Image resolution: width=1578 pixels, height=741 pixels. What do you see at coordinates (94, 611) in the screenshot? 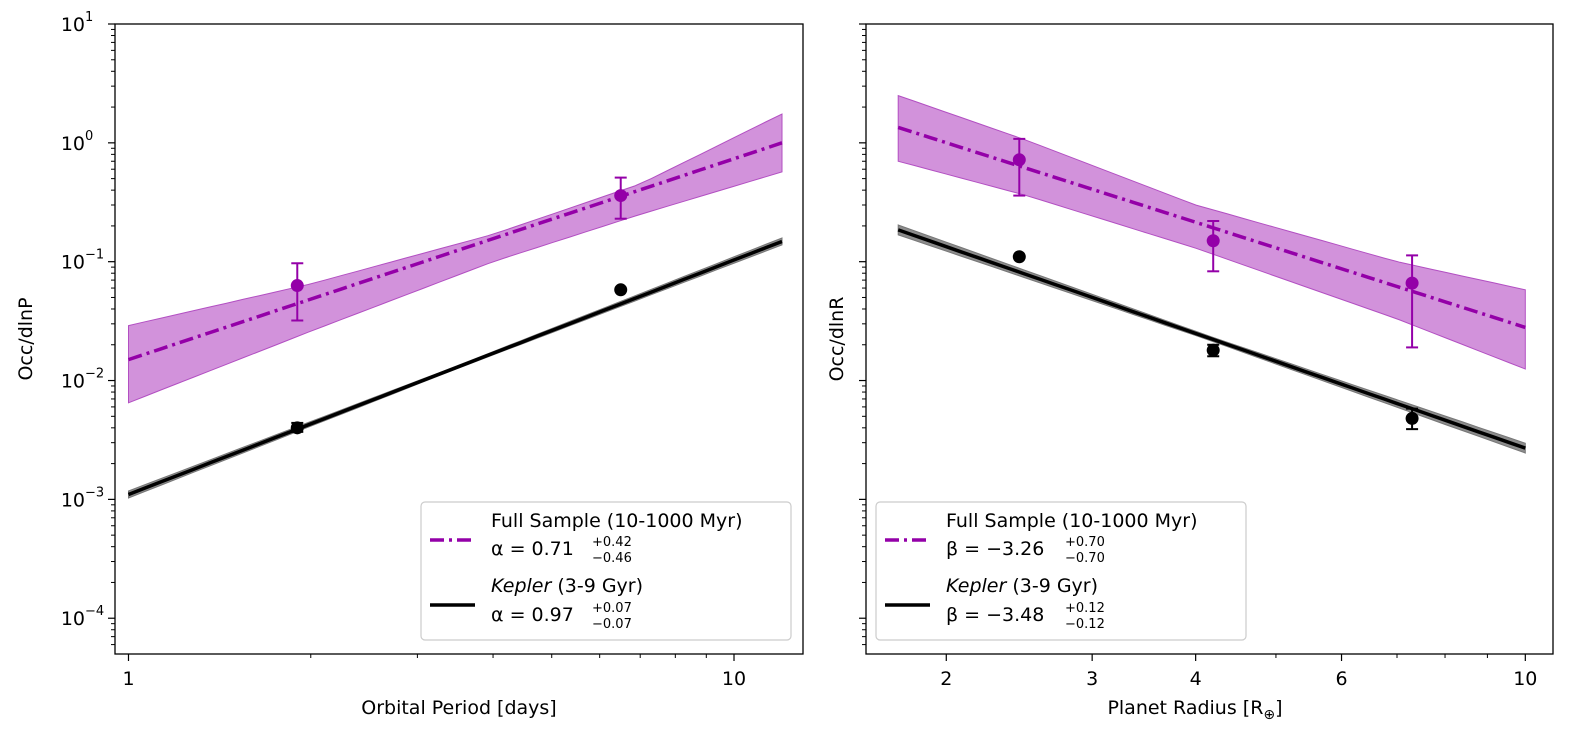
I see `y-tick-label-exp-0: −4` at bounding box center [94, 611].